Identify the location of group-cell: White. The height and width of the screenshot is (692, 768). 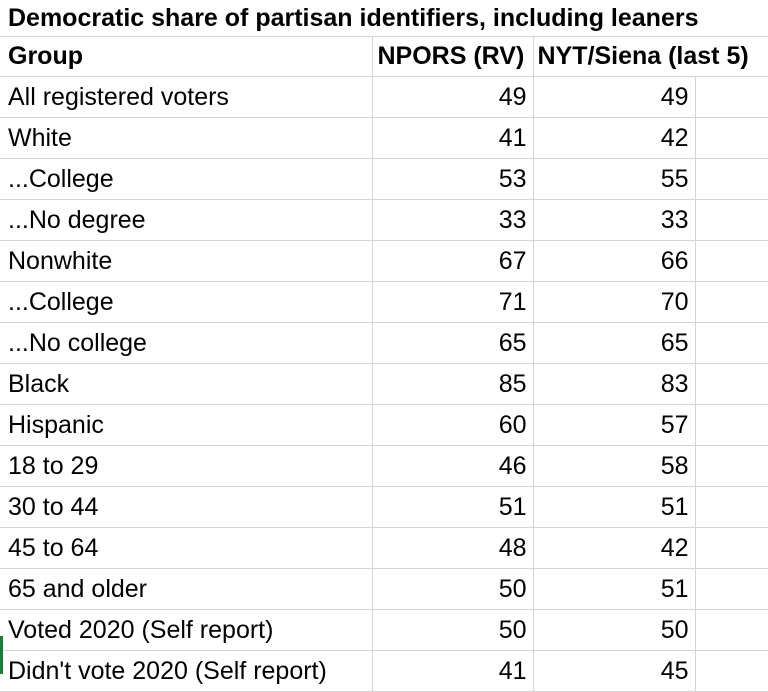
(186, 138).